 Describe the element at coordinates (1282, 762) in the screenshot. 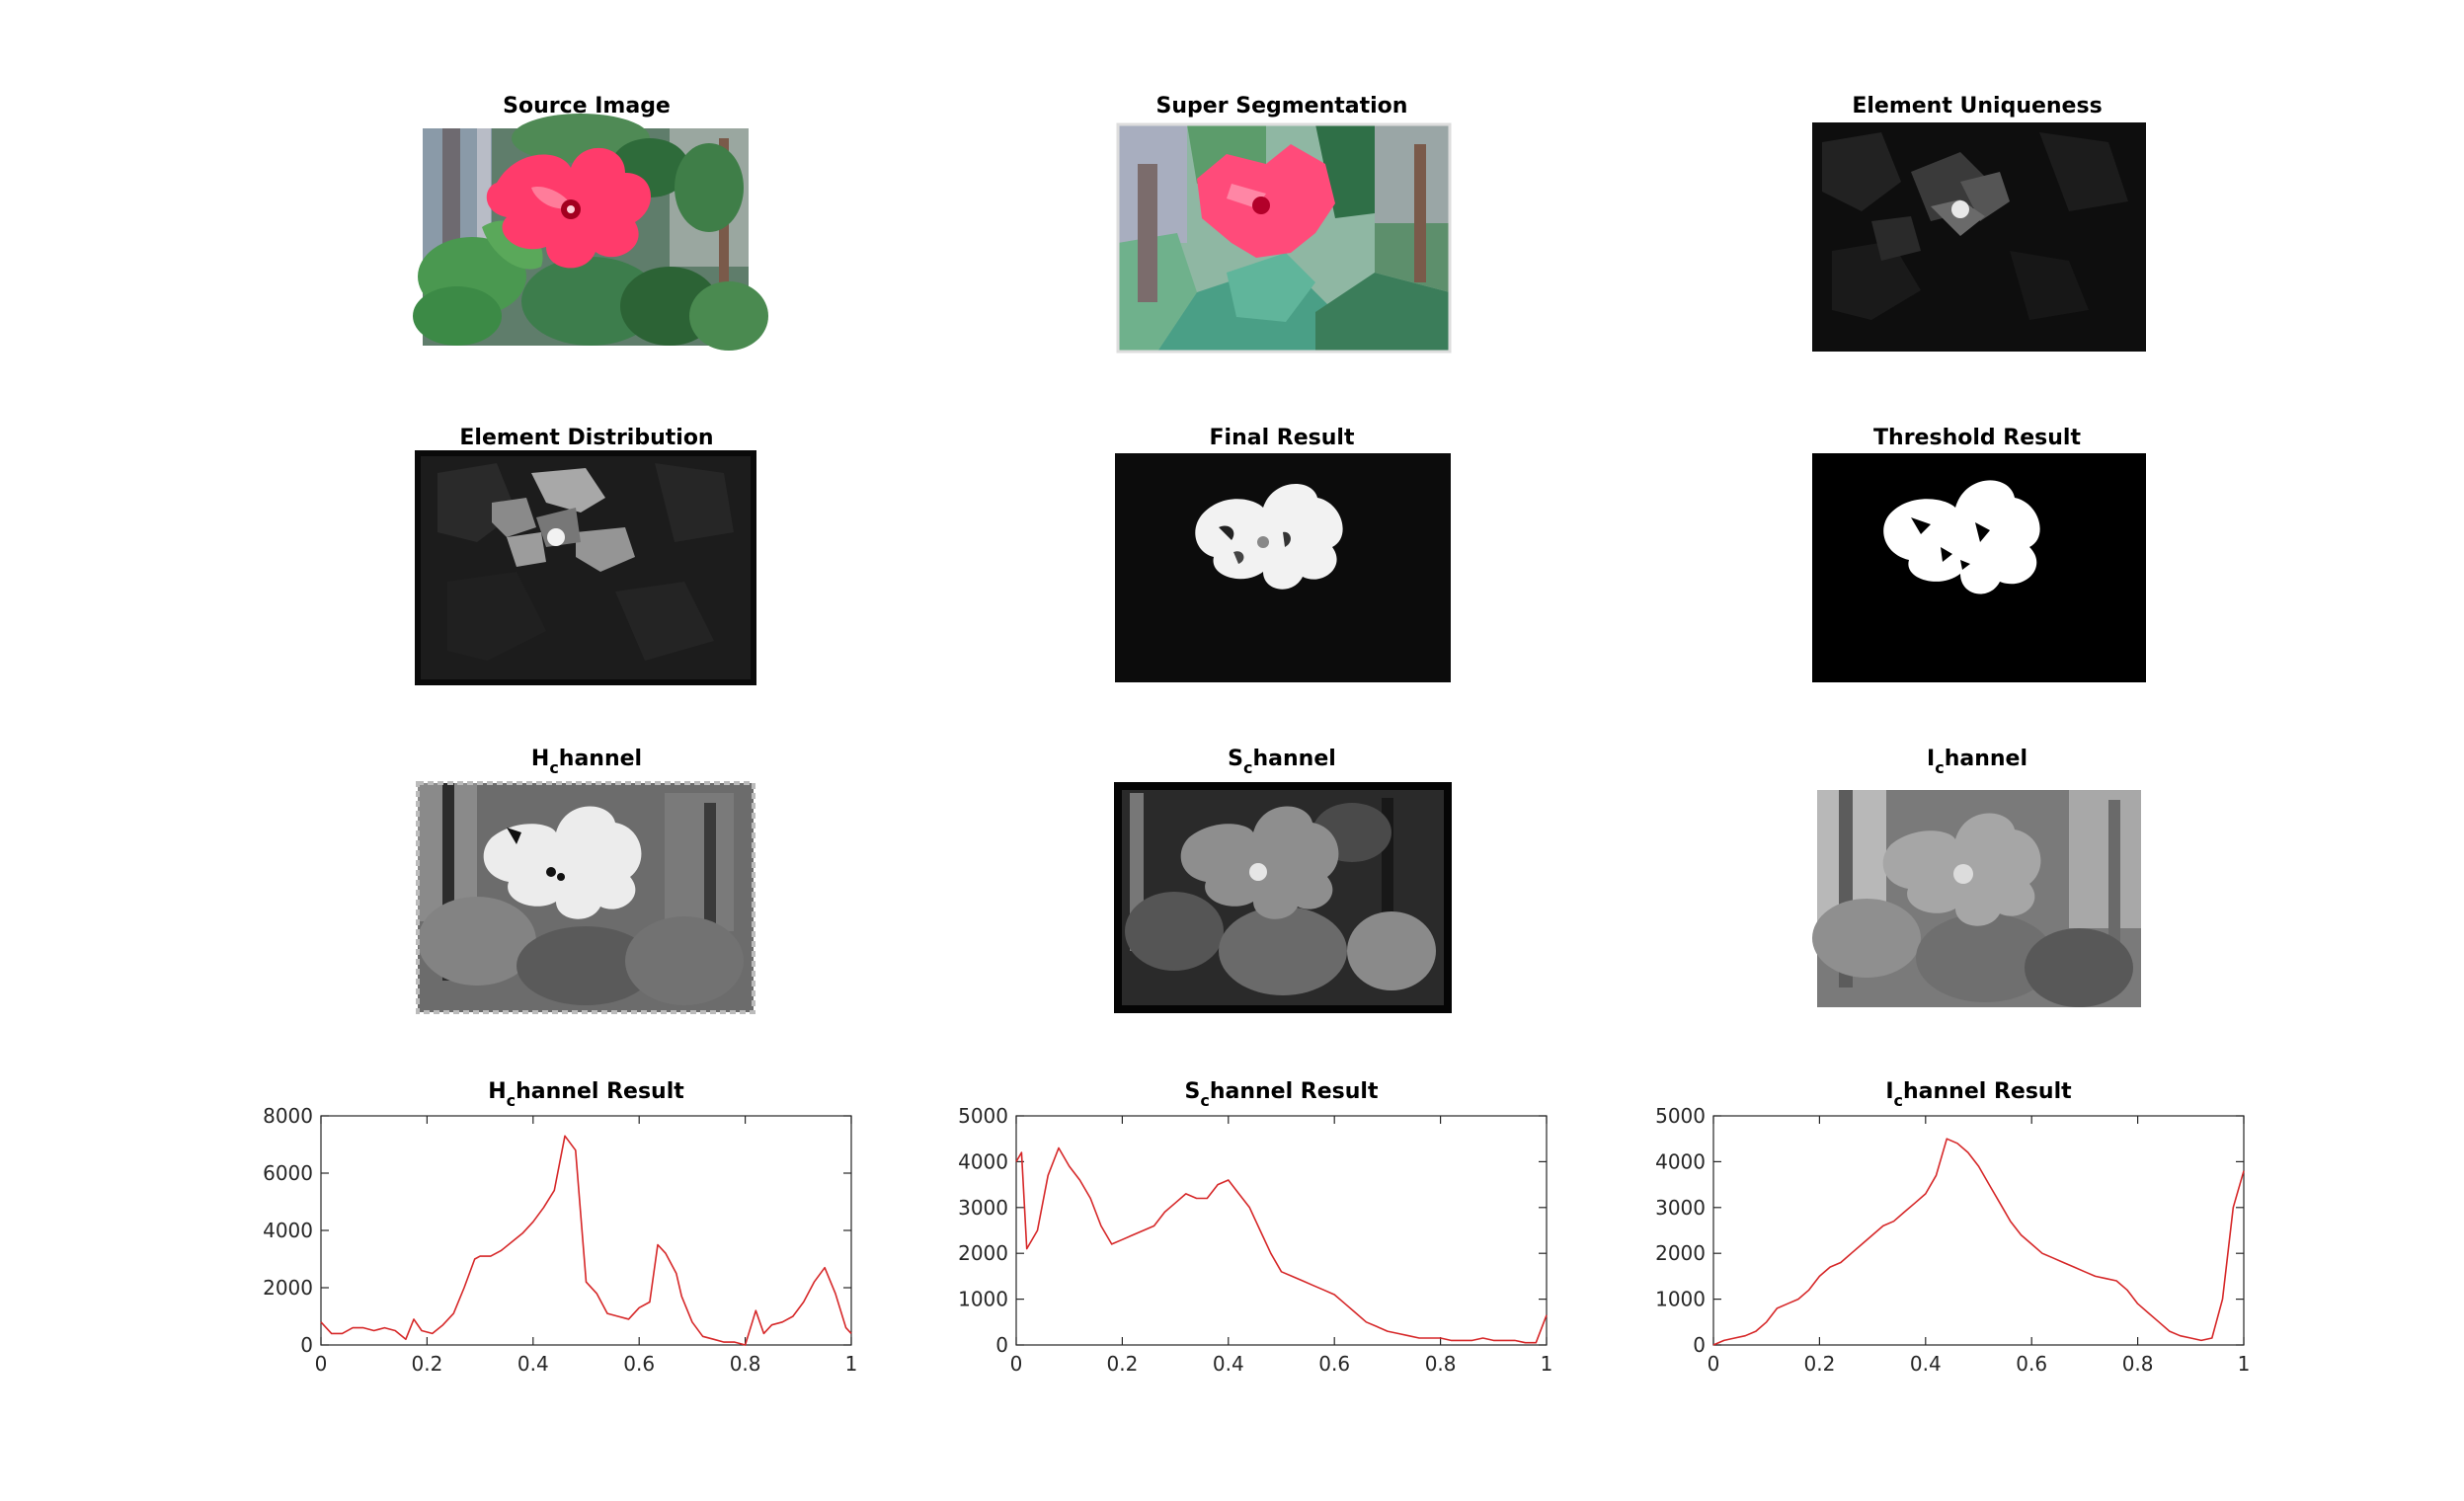

I see `panel-title-s-channel: Schannel` at that location.